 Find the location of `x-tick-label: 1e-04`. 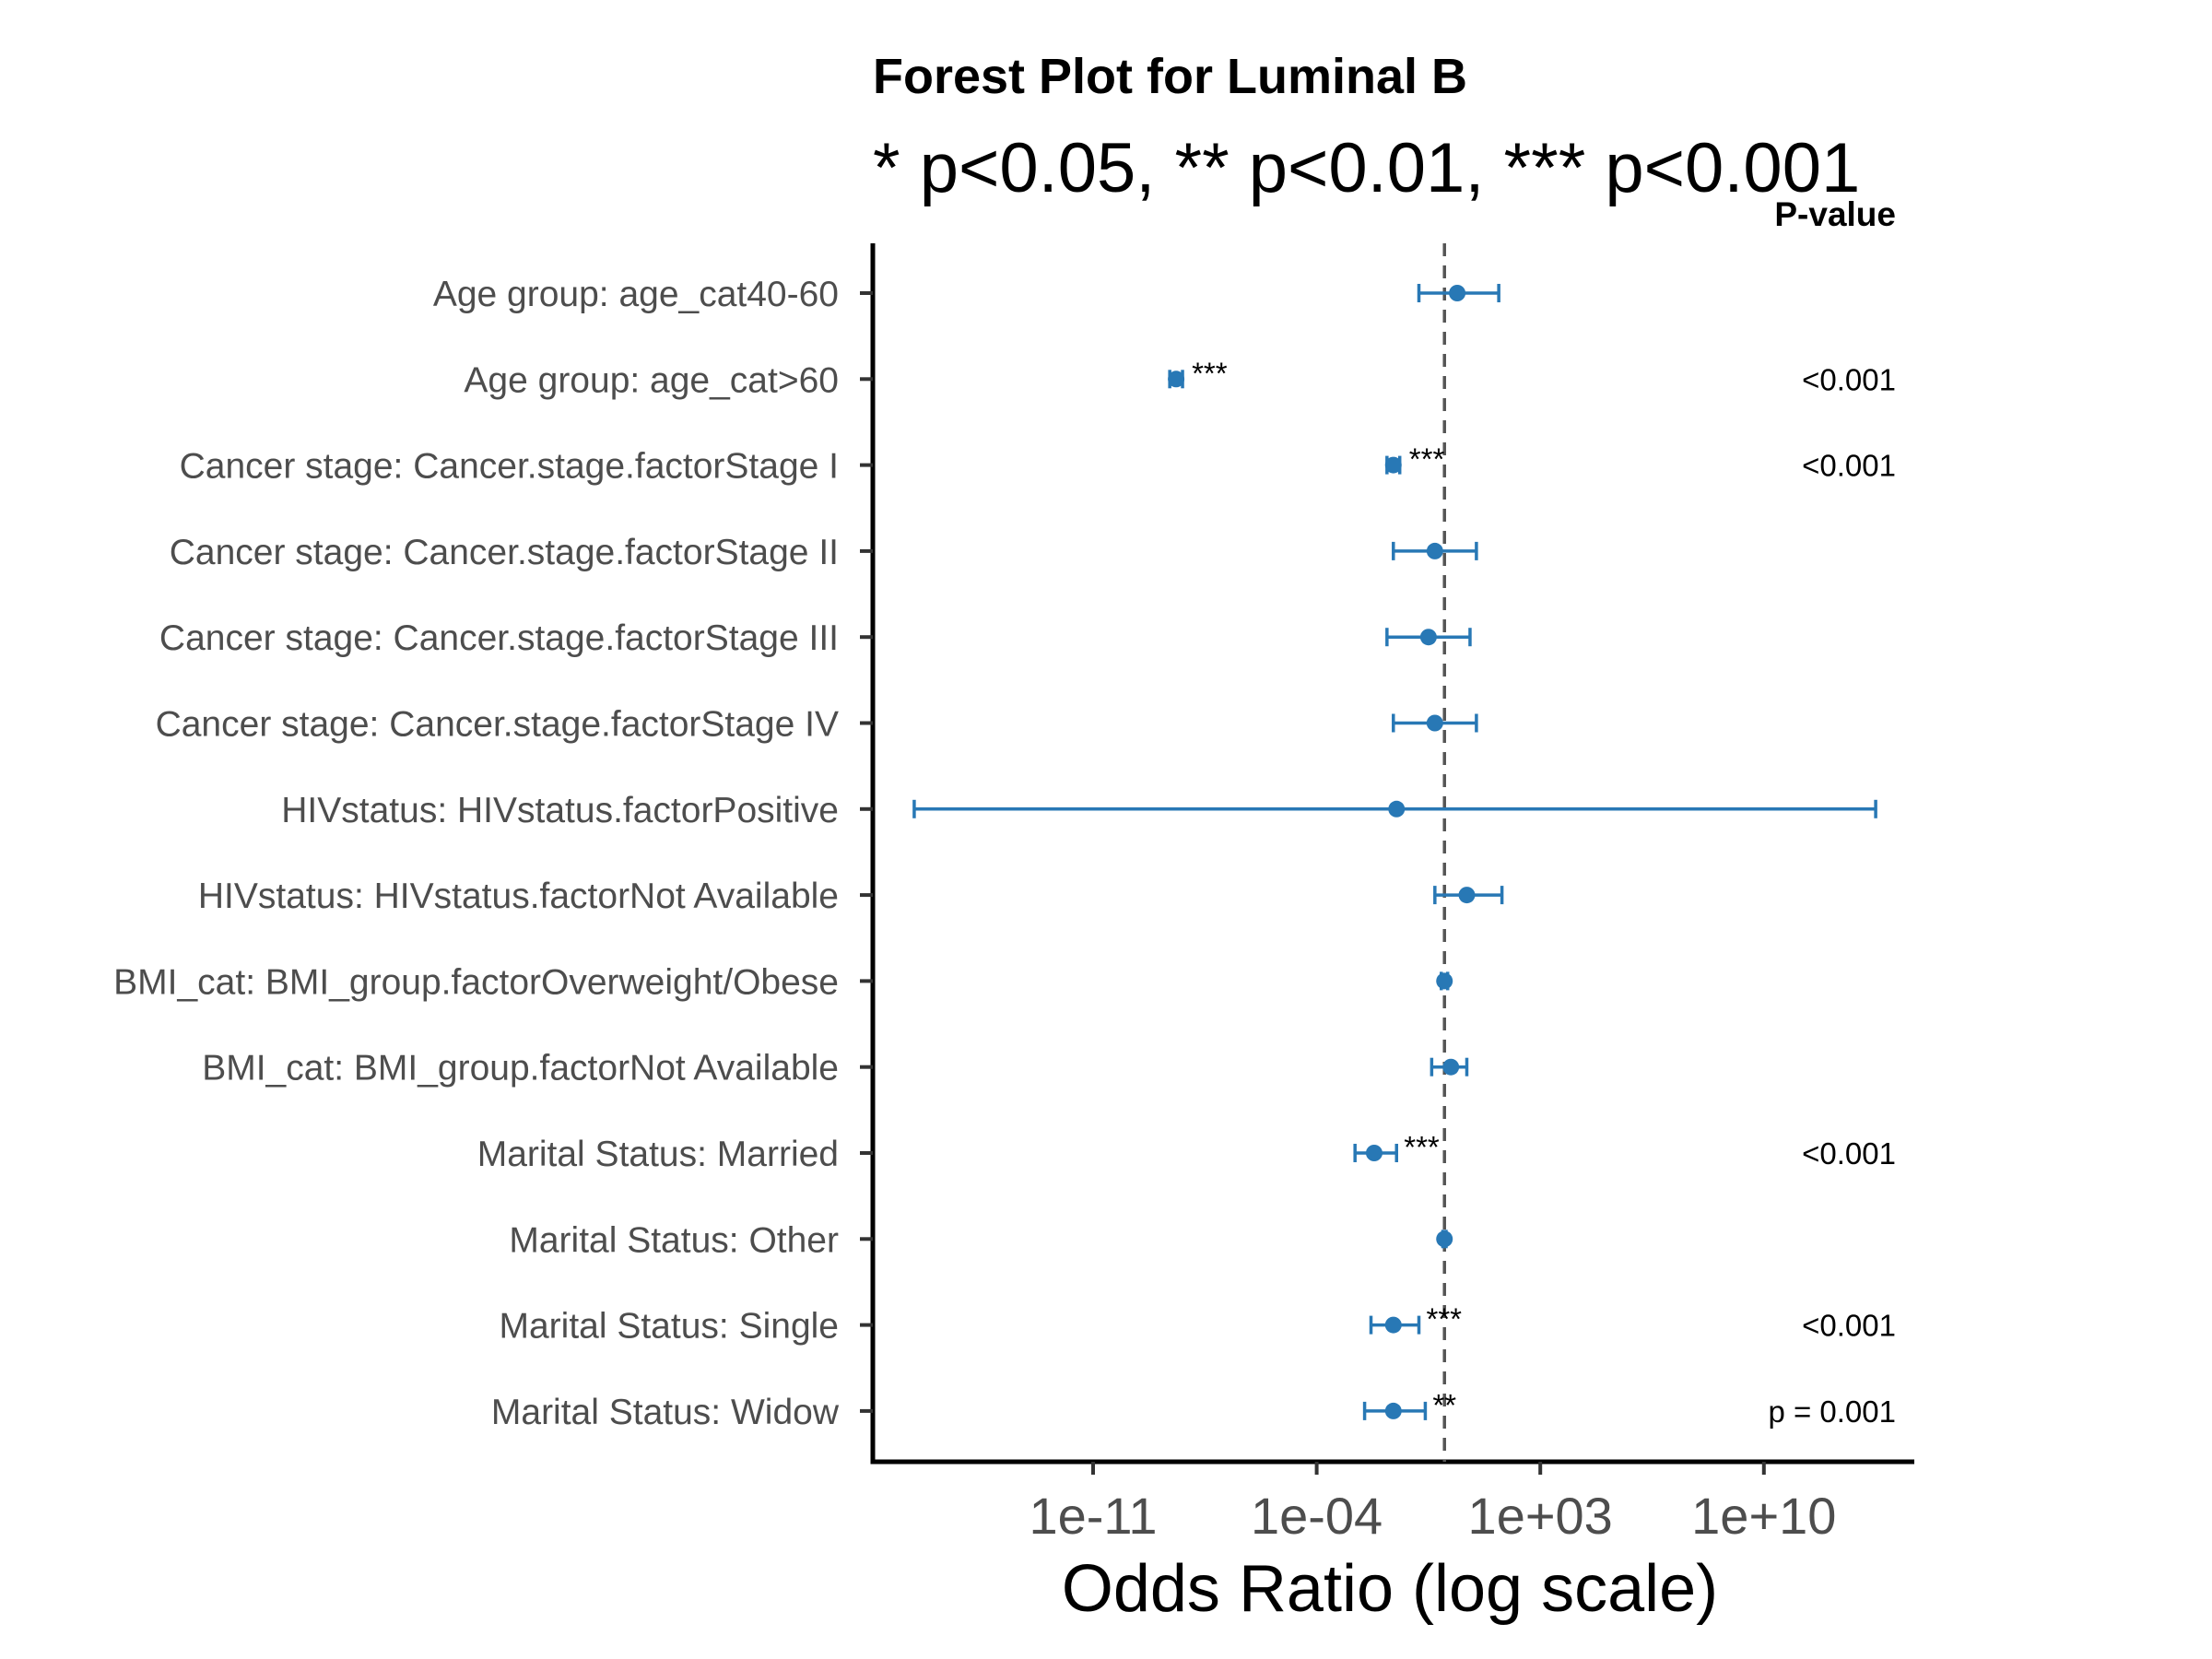

x-tick-label: 1e-04 is located at coordinates (1316, 1516).